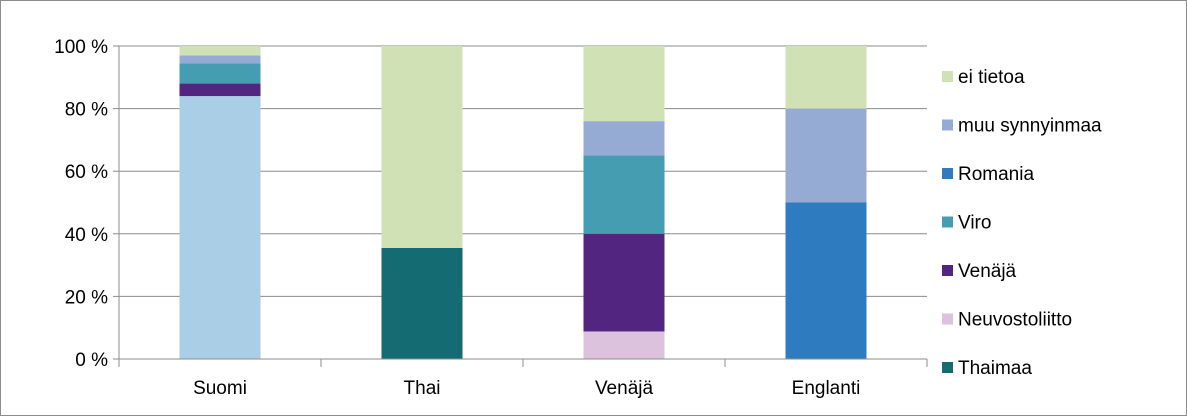 This screenshot has width=1187, height=417. Describe the element at coordinates (624, 388) in the screenshot. I see `x-tick-label: Venäjä` at that location.